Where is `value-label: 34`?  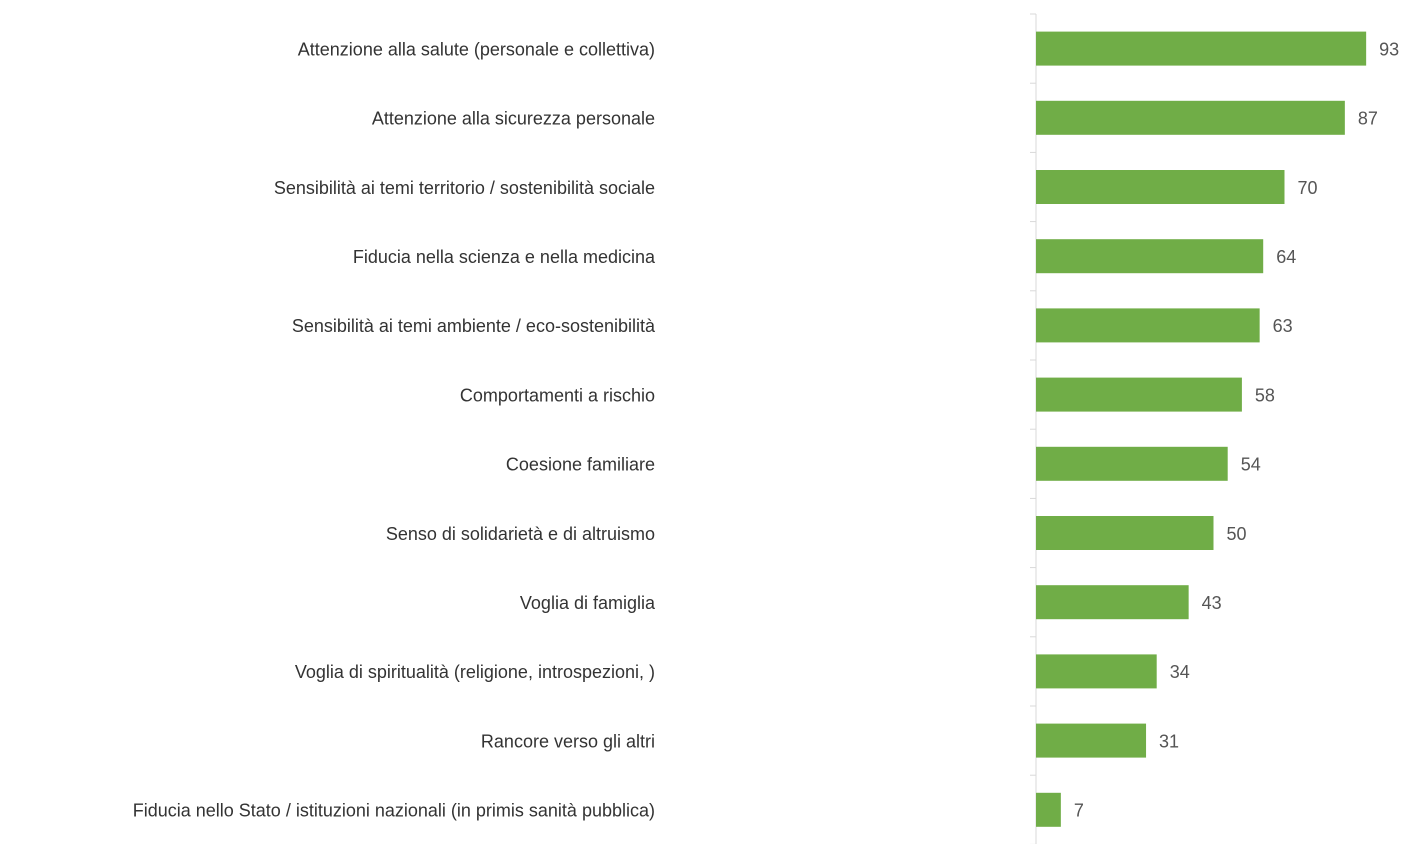 value-label: 34 is located at coordinates (1180, 672).